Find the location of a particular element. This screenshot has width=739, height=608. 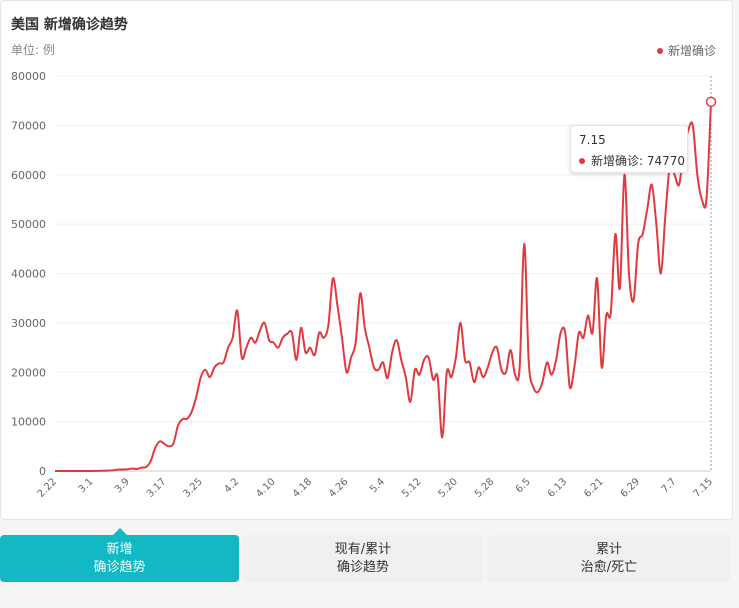

tooltip-row: 新增确诊 : 74770 is located at coordinates (632, 160).